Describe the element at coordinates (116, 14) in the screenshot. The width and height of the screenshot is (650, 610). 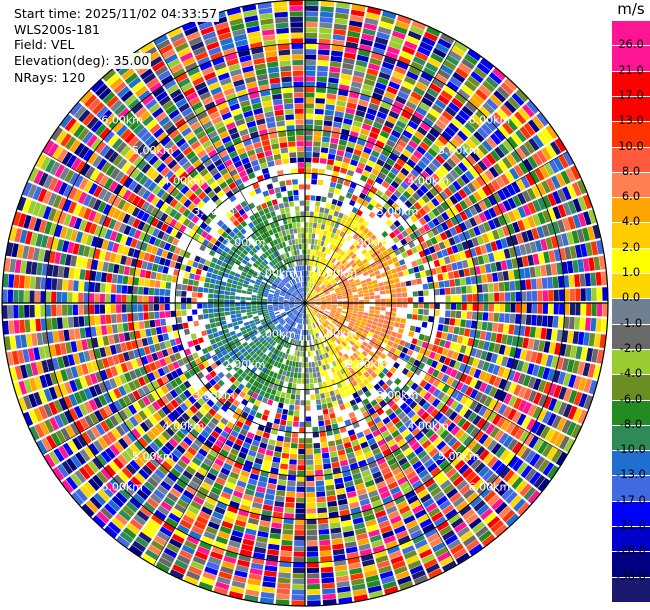
I see `start-time-label: Start time: 2025/11/02 04:33:57` at that location.